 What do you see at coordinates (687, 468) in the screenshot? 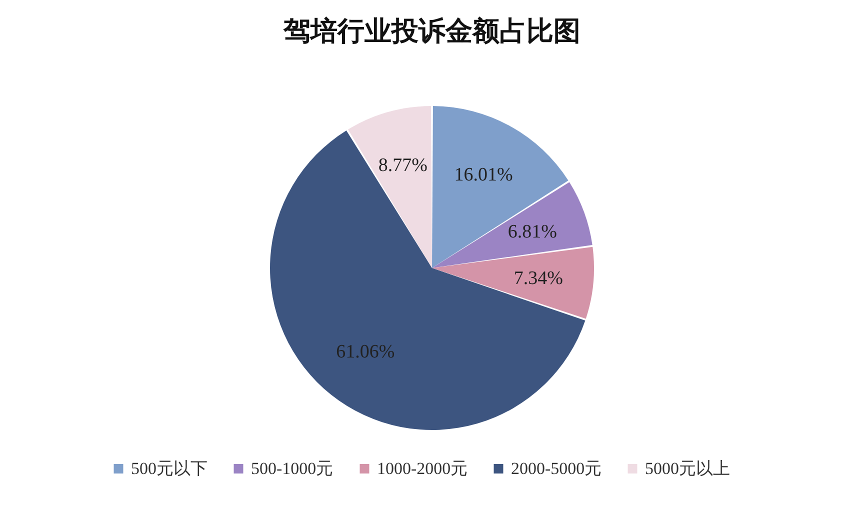
I see `legend-label: 5000元以上` at bounding box center [687, 468].